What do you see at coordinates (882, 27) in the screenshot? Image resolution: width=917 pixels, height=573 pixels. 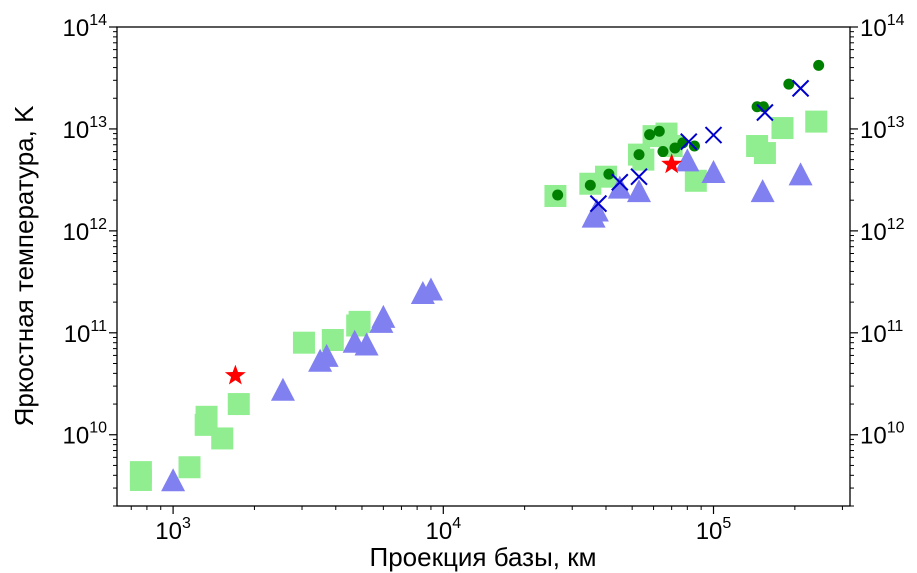 I see `y-tick-label-right: 1014` at bounding box center [882, 27].